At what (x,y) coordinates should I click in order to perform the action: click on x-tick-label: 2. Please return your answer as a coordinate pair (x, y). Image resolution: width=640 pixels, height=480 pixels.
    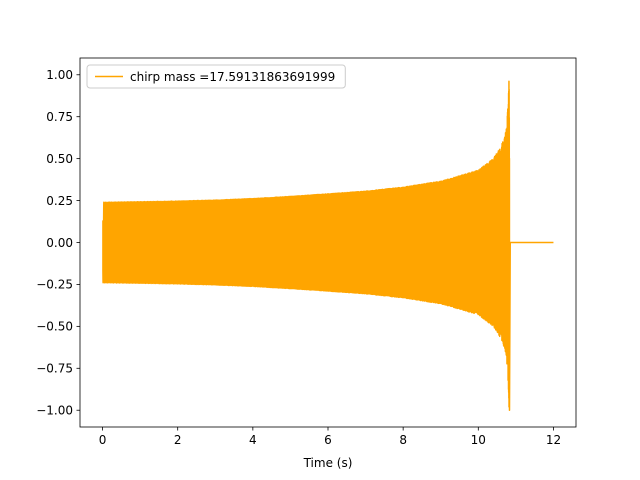
    Looking at the image, I should click on (178, 440).